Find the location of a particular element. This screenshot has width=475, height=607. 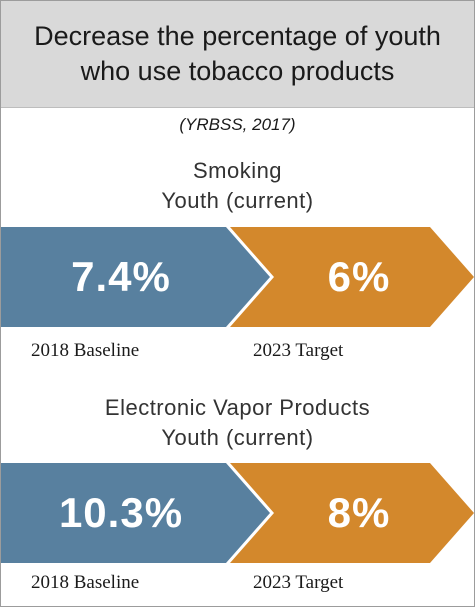

data-source: (YRBSS, 2017) is located at coordinates (237, 124).